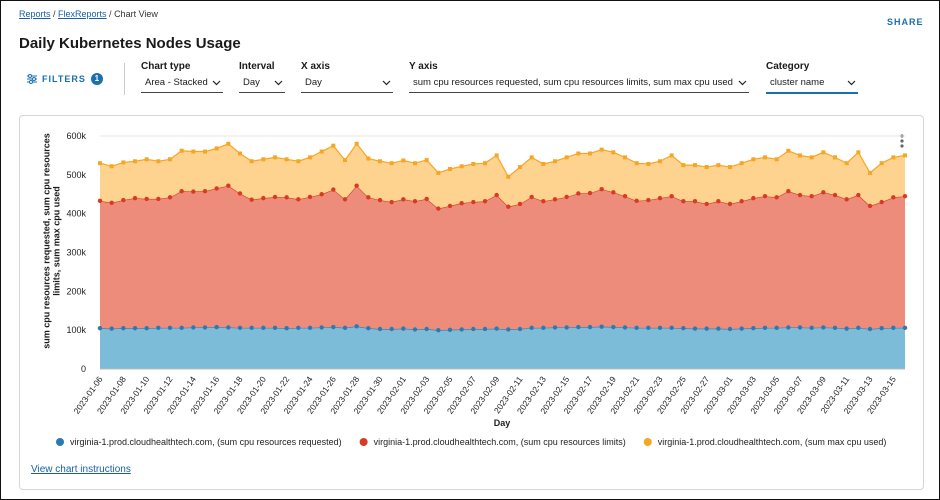  I want to click on divider, so click(124, 79).